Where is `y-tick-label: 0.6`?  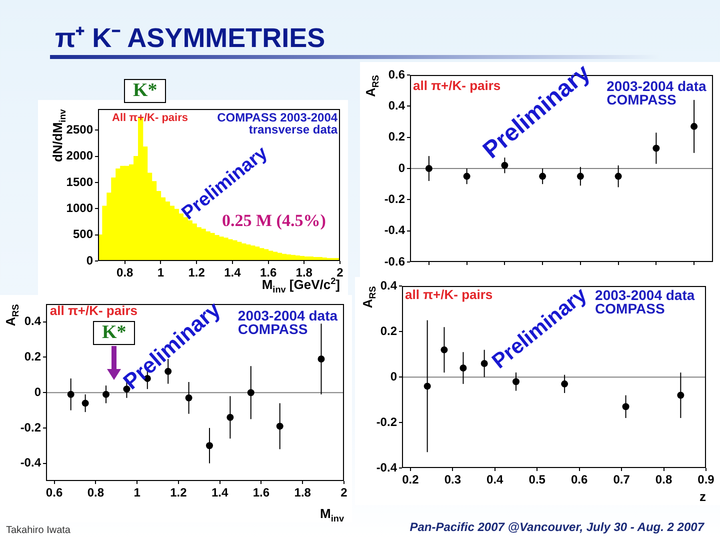
y-tick-label: 0.6 is located at coordinates (397, 74).